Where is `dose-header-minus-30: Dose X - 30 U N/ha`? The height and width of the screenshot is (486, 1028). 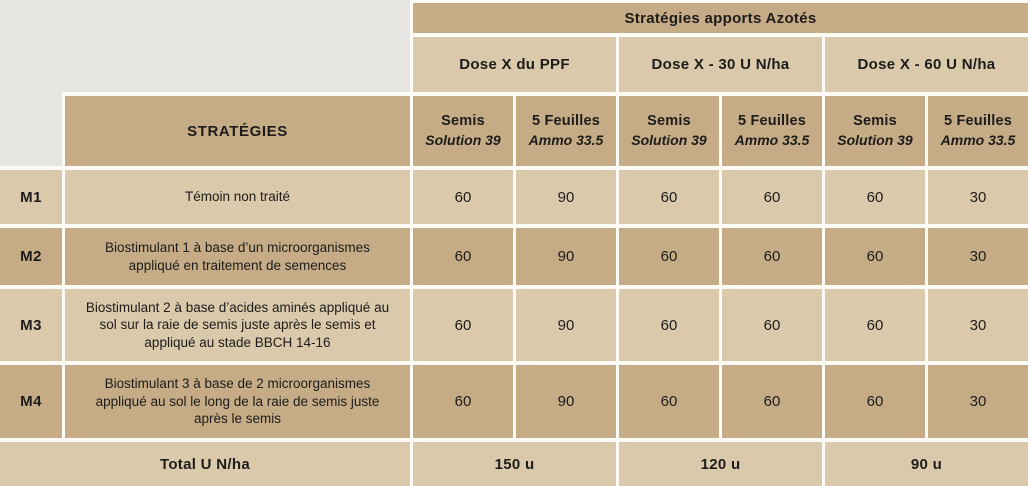 dose-header-minus-30: Dose X - 30 U N/ha is located at coordinates (720, 64).